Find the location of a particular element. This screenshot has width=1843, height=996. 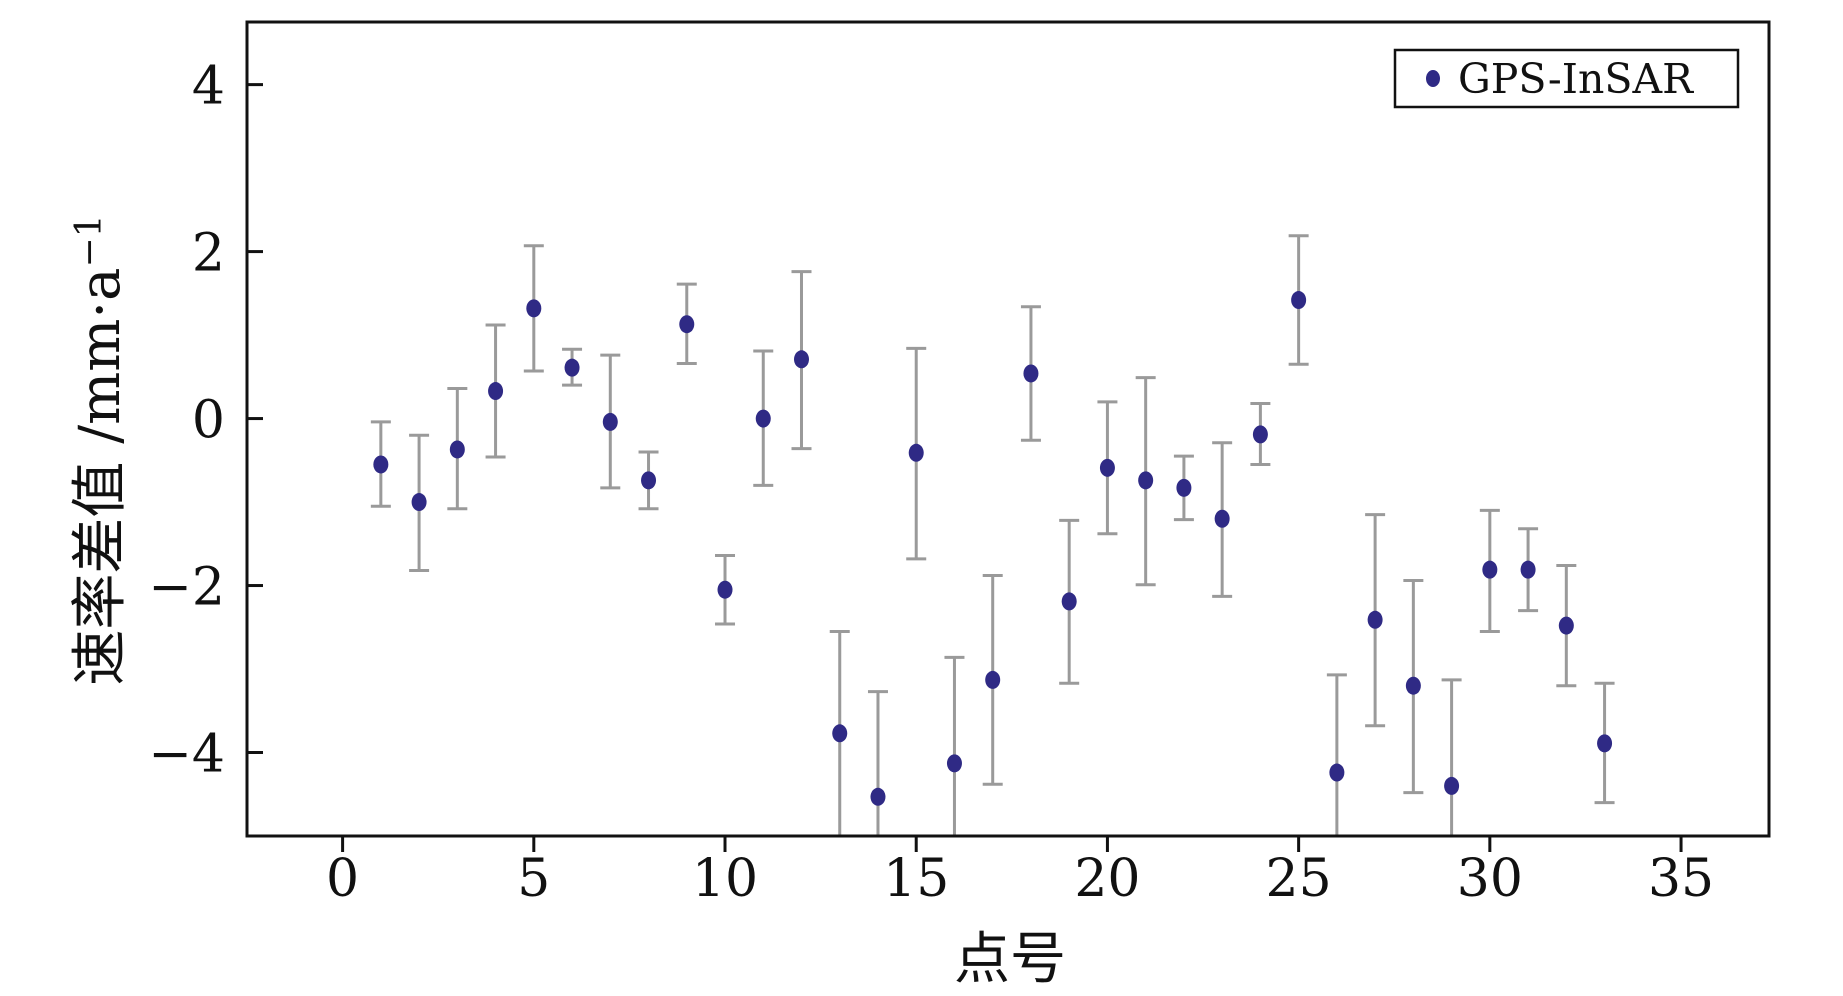

x-tick-label: 5 is located at coordinates (533, 879).